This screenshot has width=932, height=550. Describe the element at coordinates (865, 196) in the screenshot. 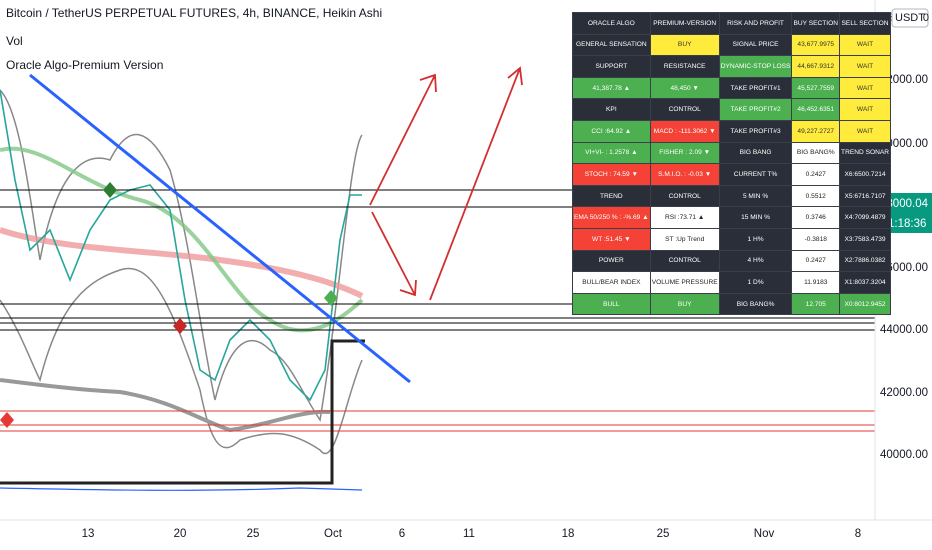

I see `table-cell: X5:6716.7107` at that location.